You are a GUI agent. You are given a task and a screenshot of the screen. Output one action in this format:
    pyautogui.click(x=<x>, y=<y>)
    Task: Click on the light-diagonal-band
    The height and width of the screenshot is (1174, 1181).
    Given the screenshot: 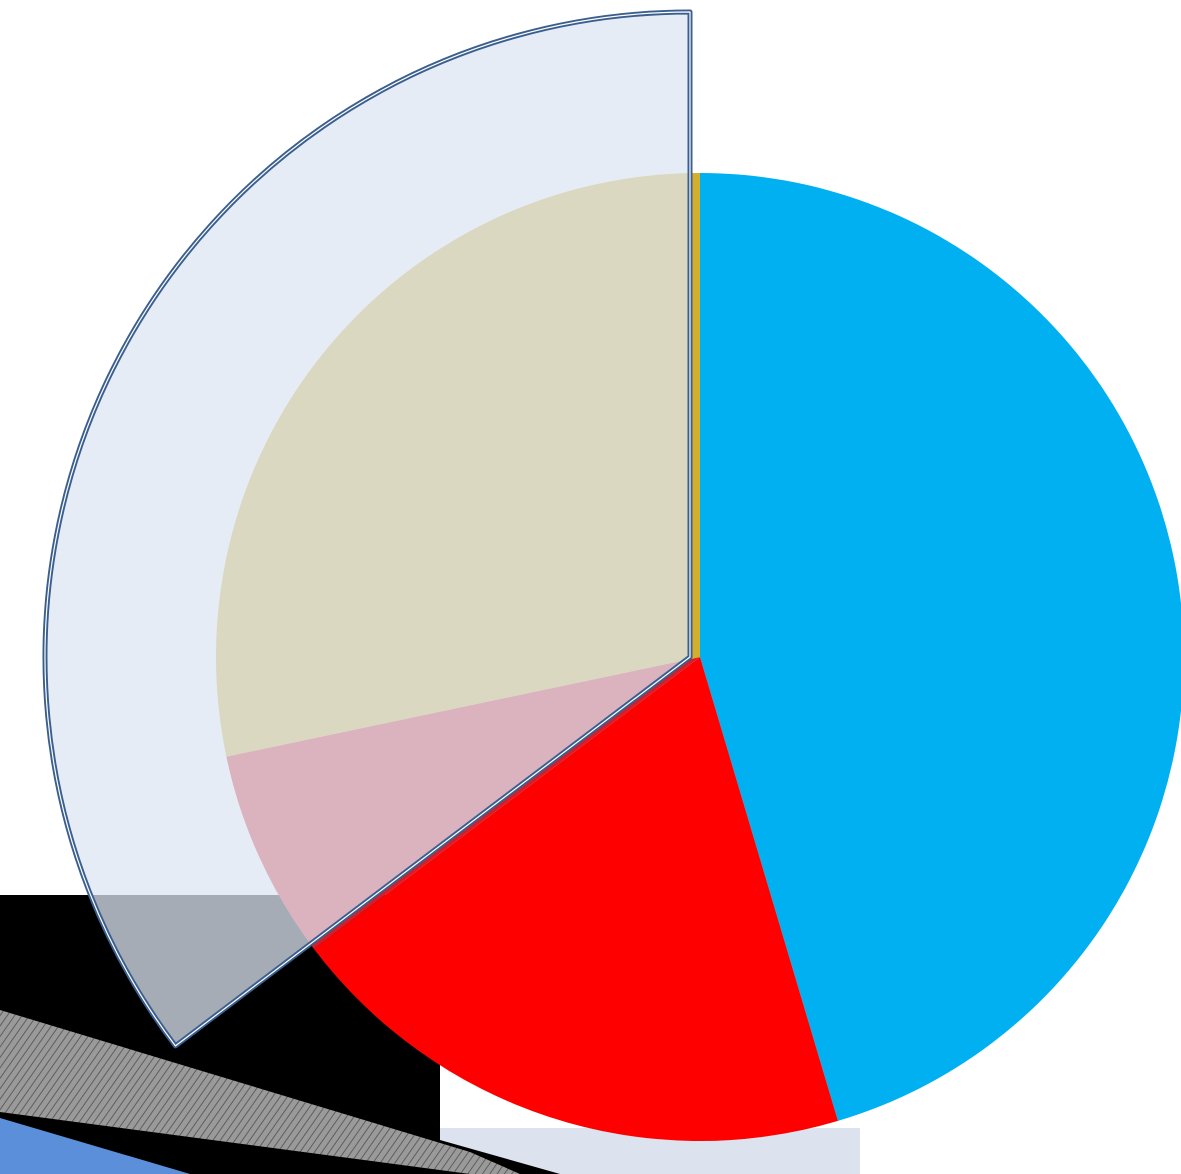 What is the action you would take?
    pyautogui.click(x=650, y=1151)
    